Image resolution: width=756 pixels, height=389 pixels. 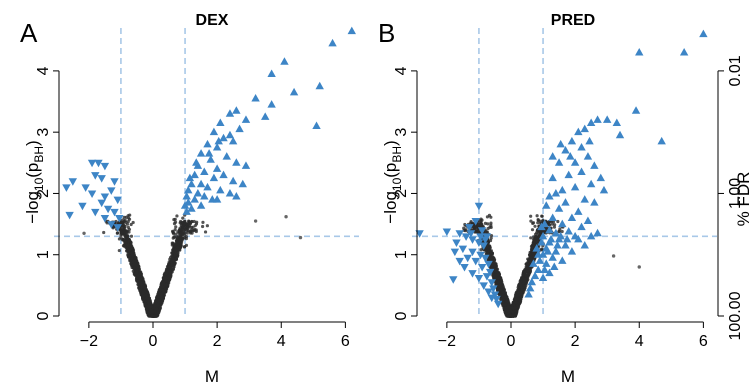 What do you see at coordinates (43, 315) in the screenshot?
I see `y-tick-label: 0` at bounding box center [43, 315].